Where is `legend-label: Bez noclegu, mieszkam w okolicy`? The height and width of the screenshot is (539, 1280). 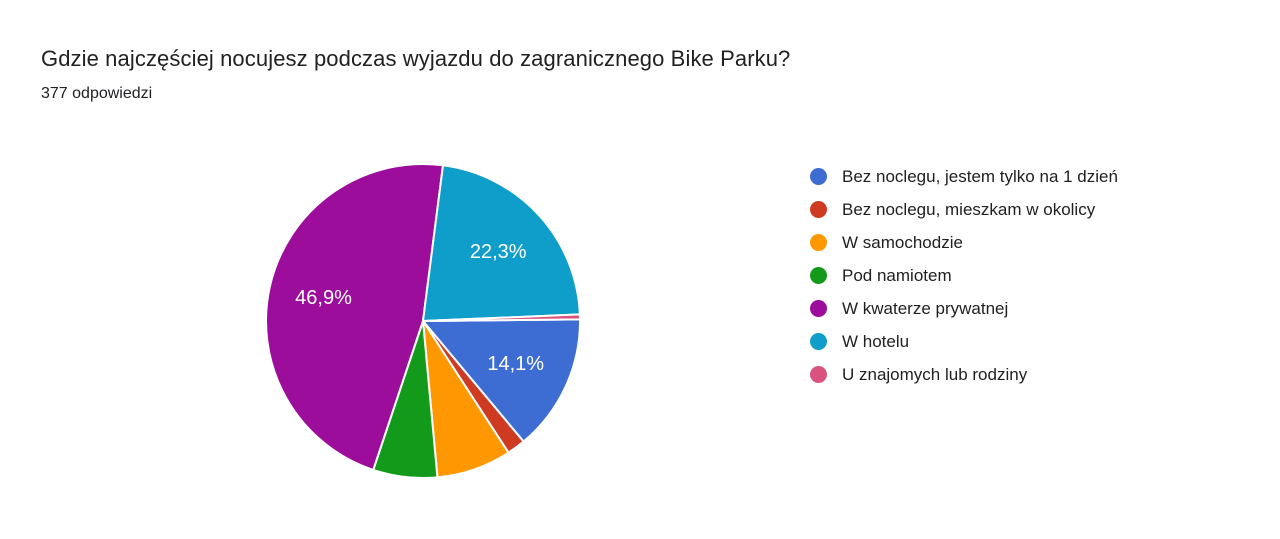 legend-label: Bez noclegu, mieszkam w okolicy is located at coordinates (969, 209).